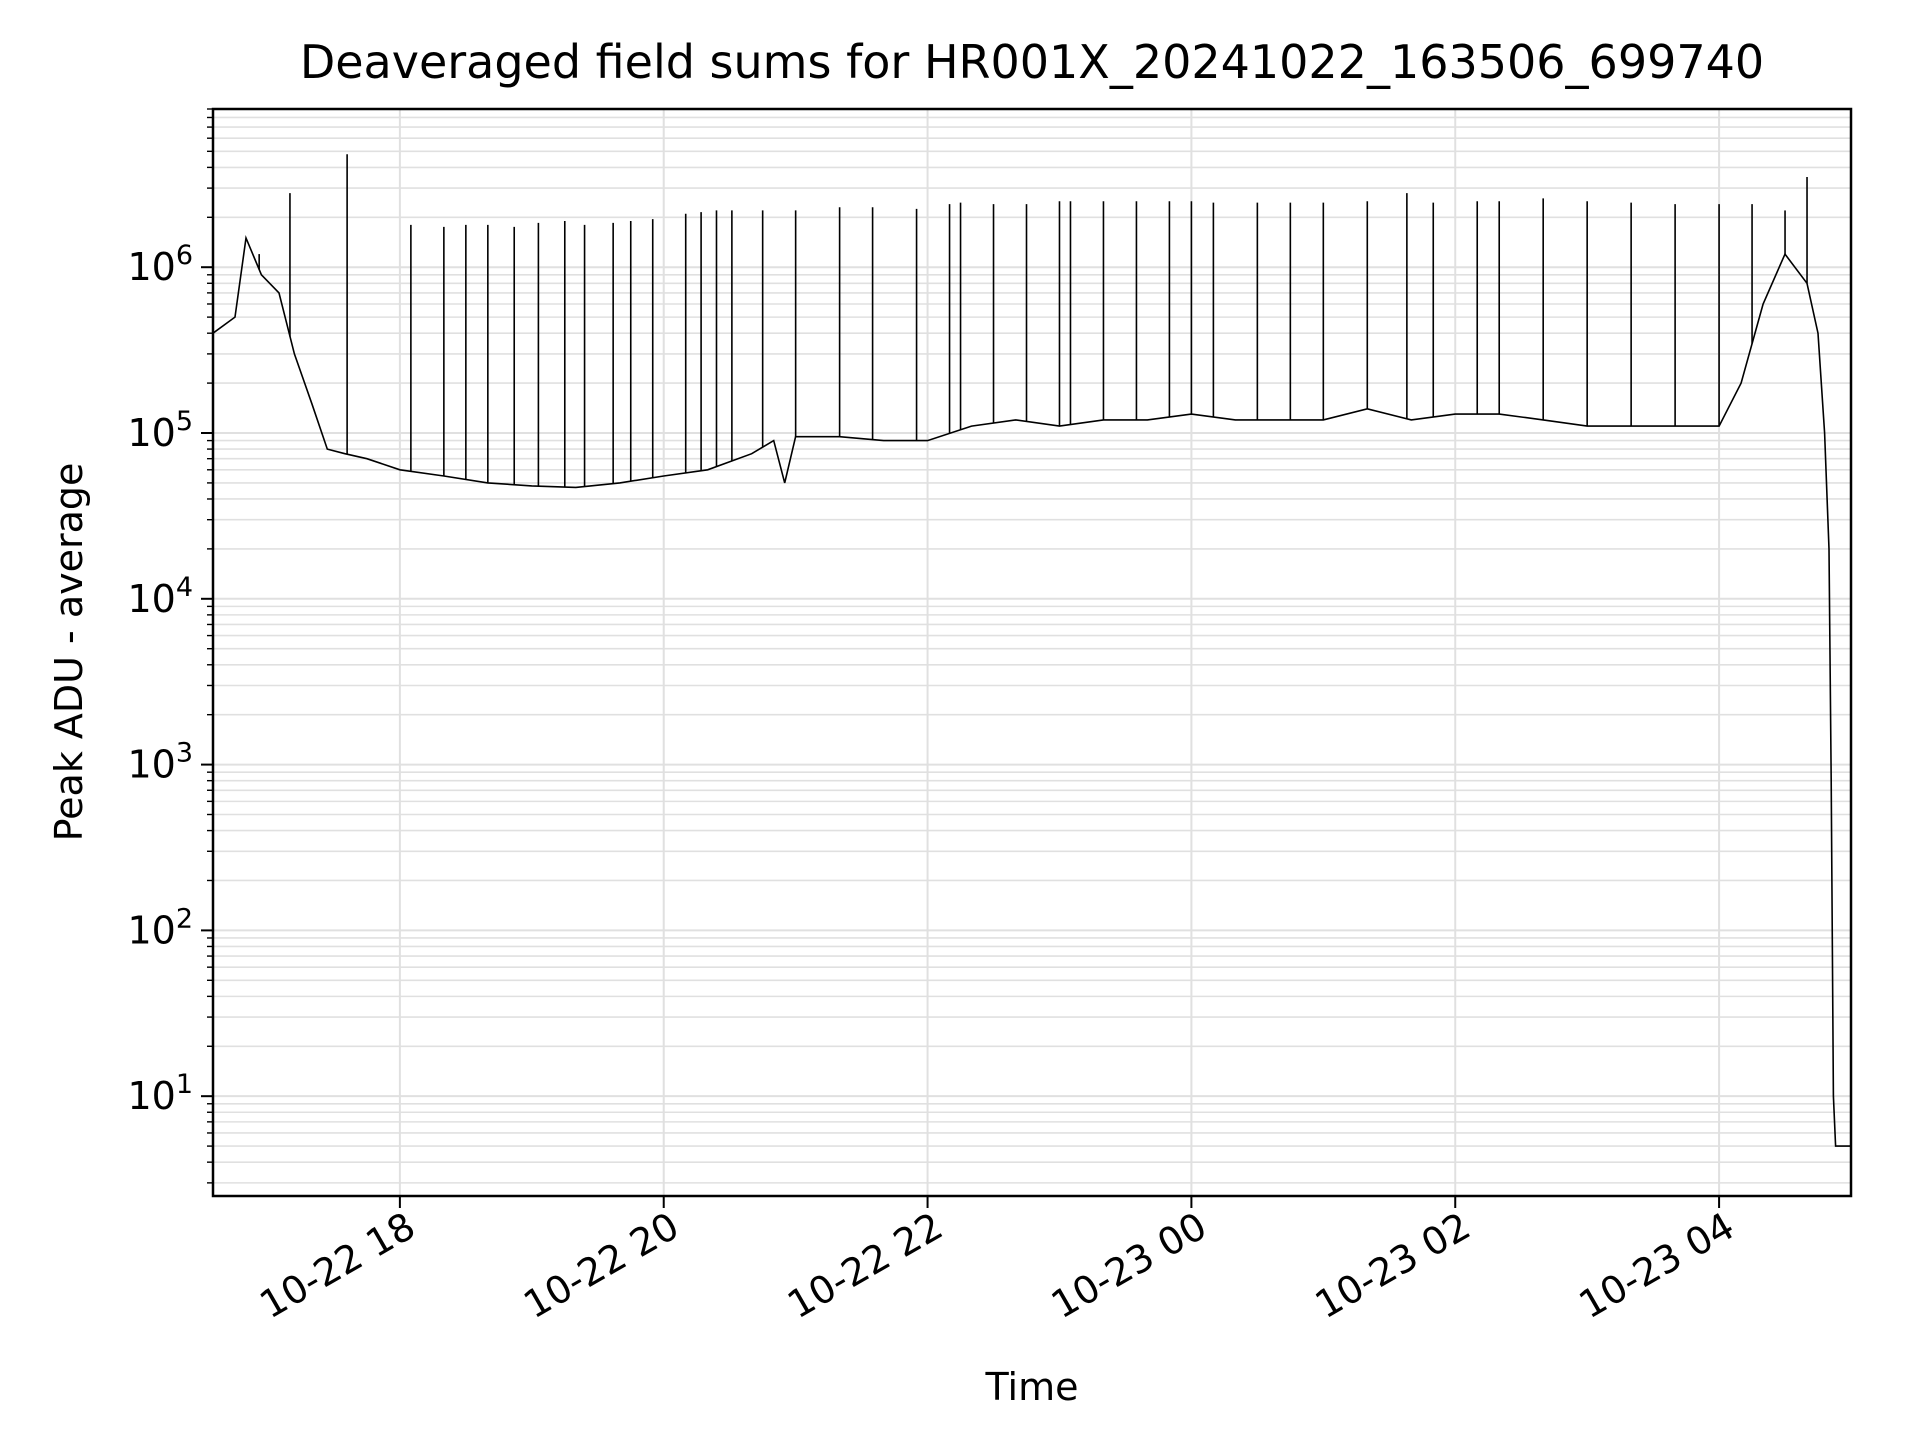  What do you see at coordinates (160, 264) in the screenshot?
I see `y-tick-label: 106` at bounding box center [160, 264].